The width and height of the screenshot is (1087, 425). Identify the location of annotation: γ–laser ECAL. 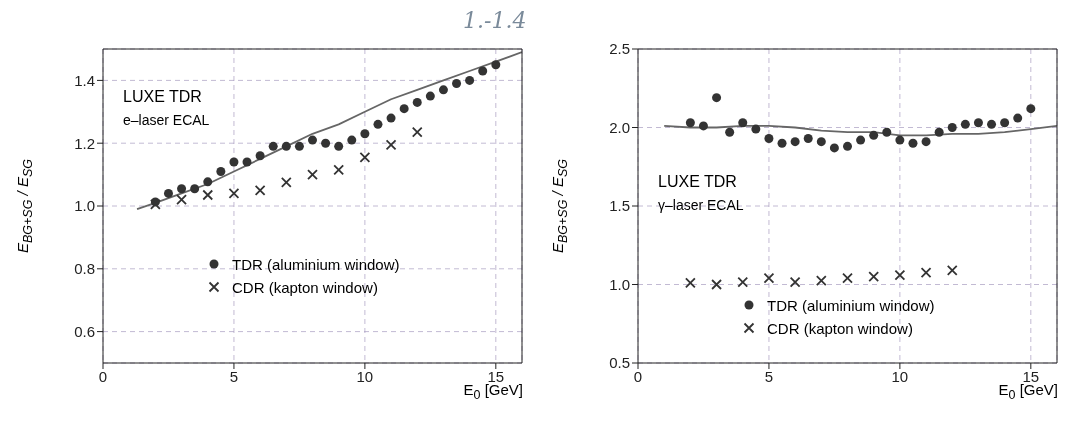
(701, 205).